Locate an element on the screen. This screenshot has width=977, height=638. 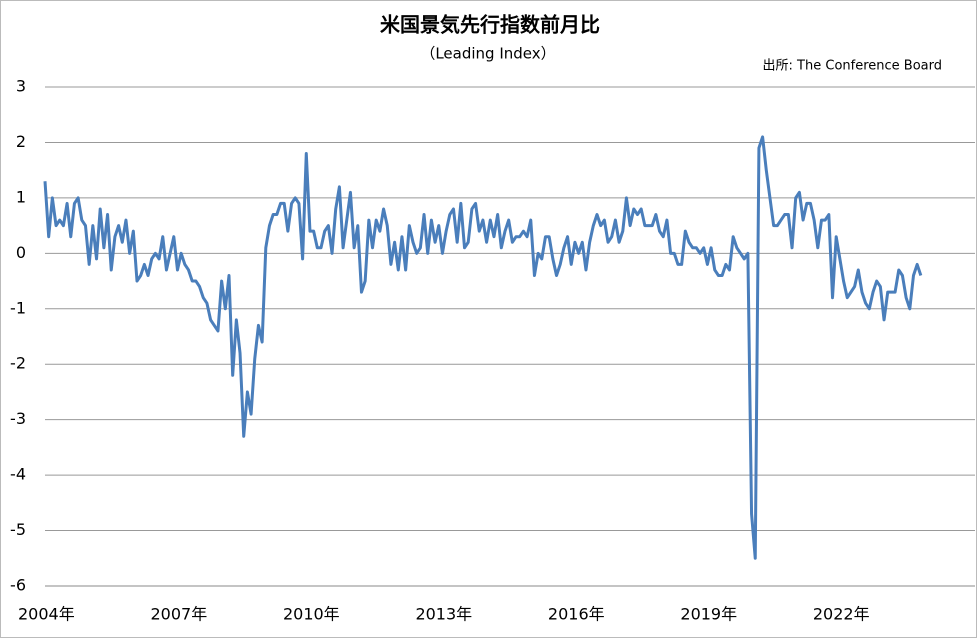
y-tick-label: -4 is located at coordinates (18, 474).